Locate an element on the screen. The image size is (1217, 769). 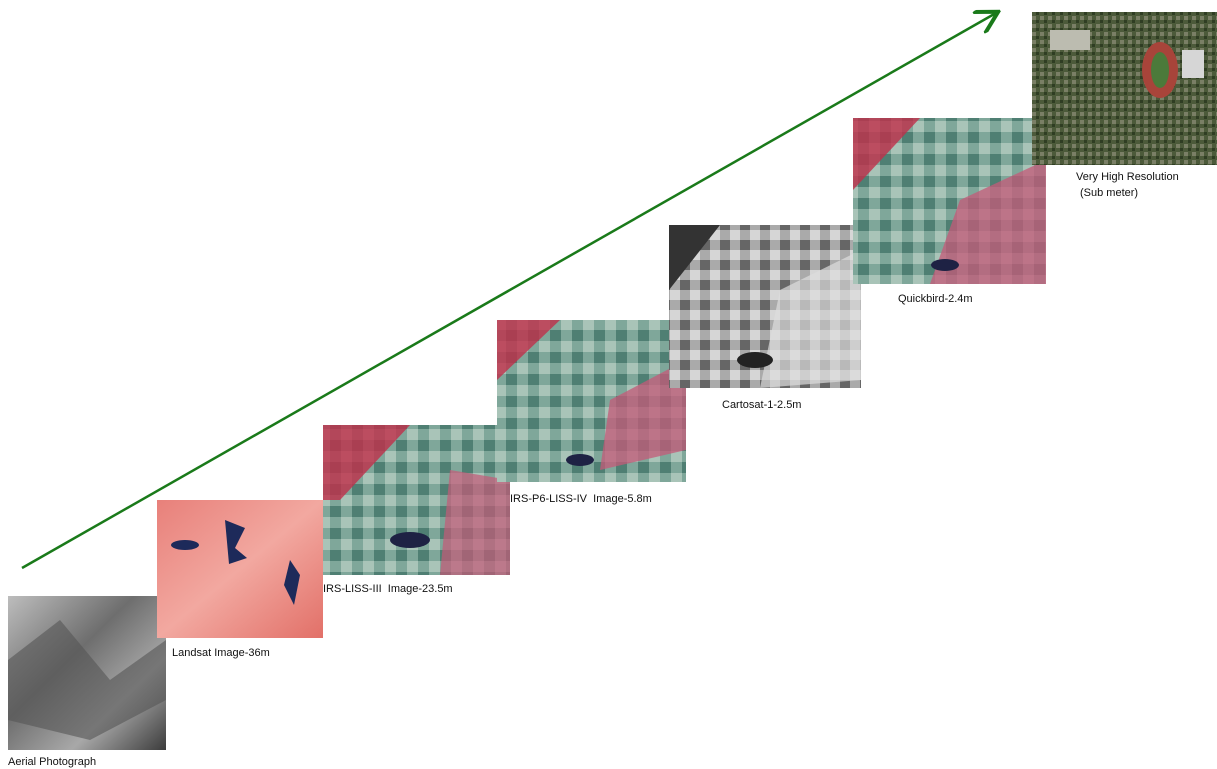
cartosat-image is located at coordinates (765, 306).